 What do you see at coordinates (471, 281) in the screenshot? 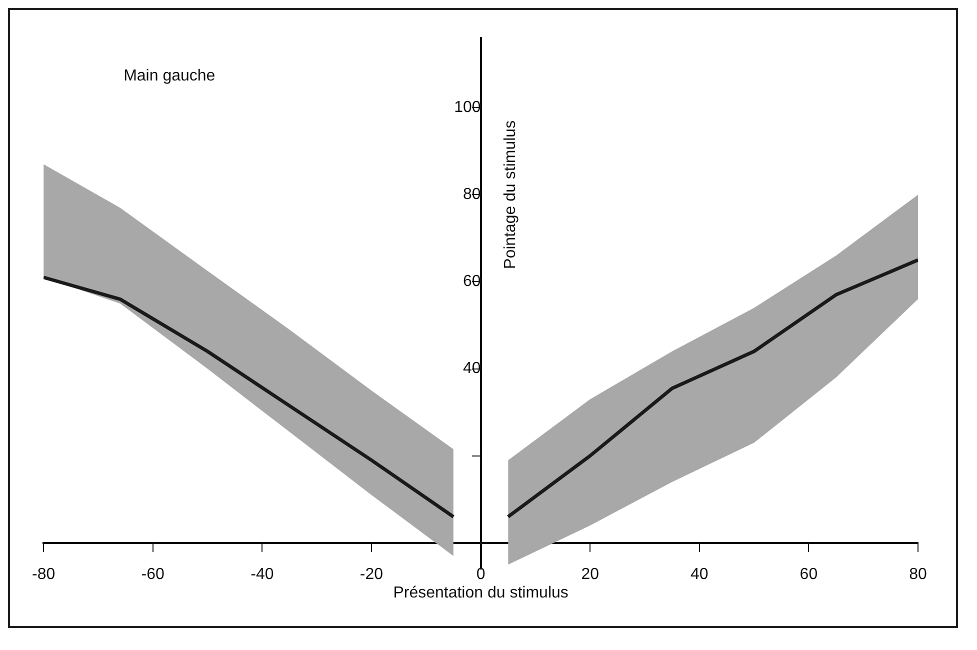
I see `y-tick-label: 60` at bounding box center [471, 281].